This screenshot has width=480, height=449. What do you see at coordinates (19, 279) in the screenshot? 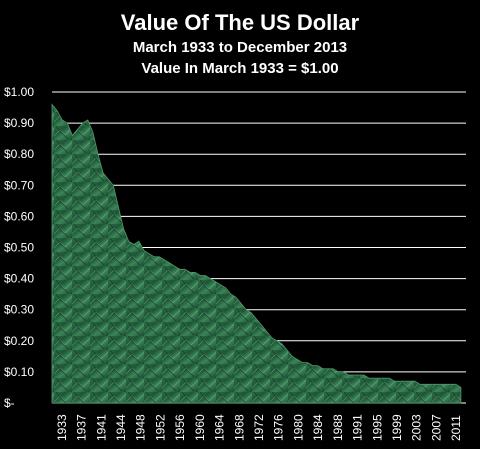
I see `y-tick-label: $0.40` at bounding box center [19, 279].